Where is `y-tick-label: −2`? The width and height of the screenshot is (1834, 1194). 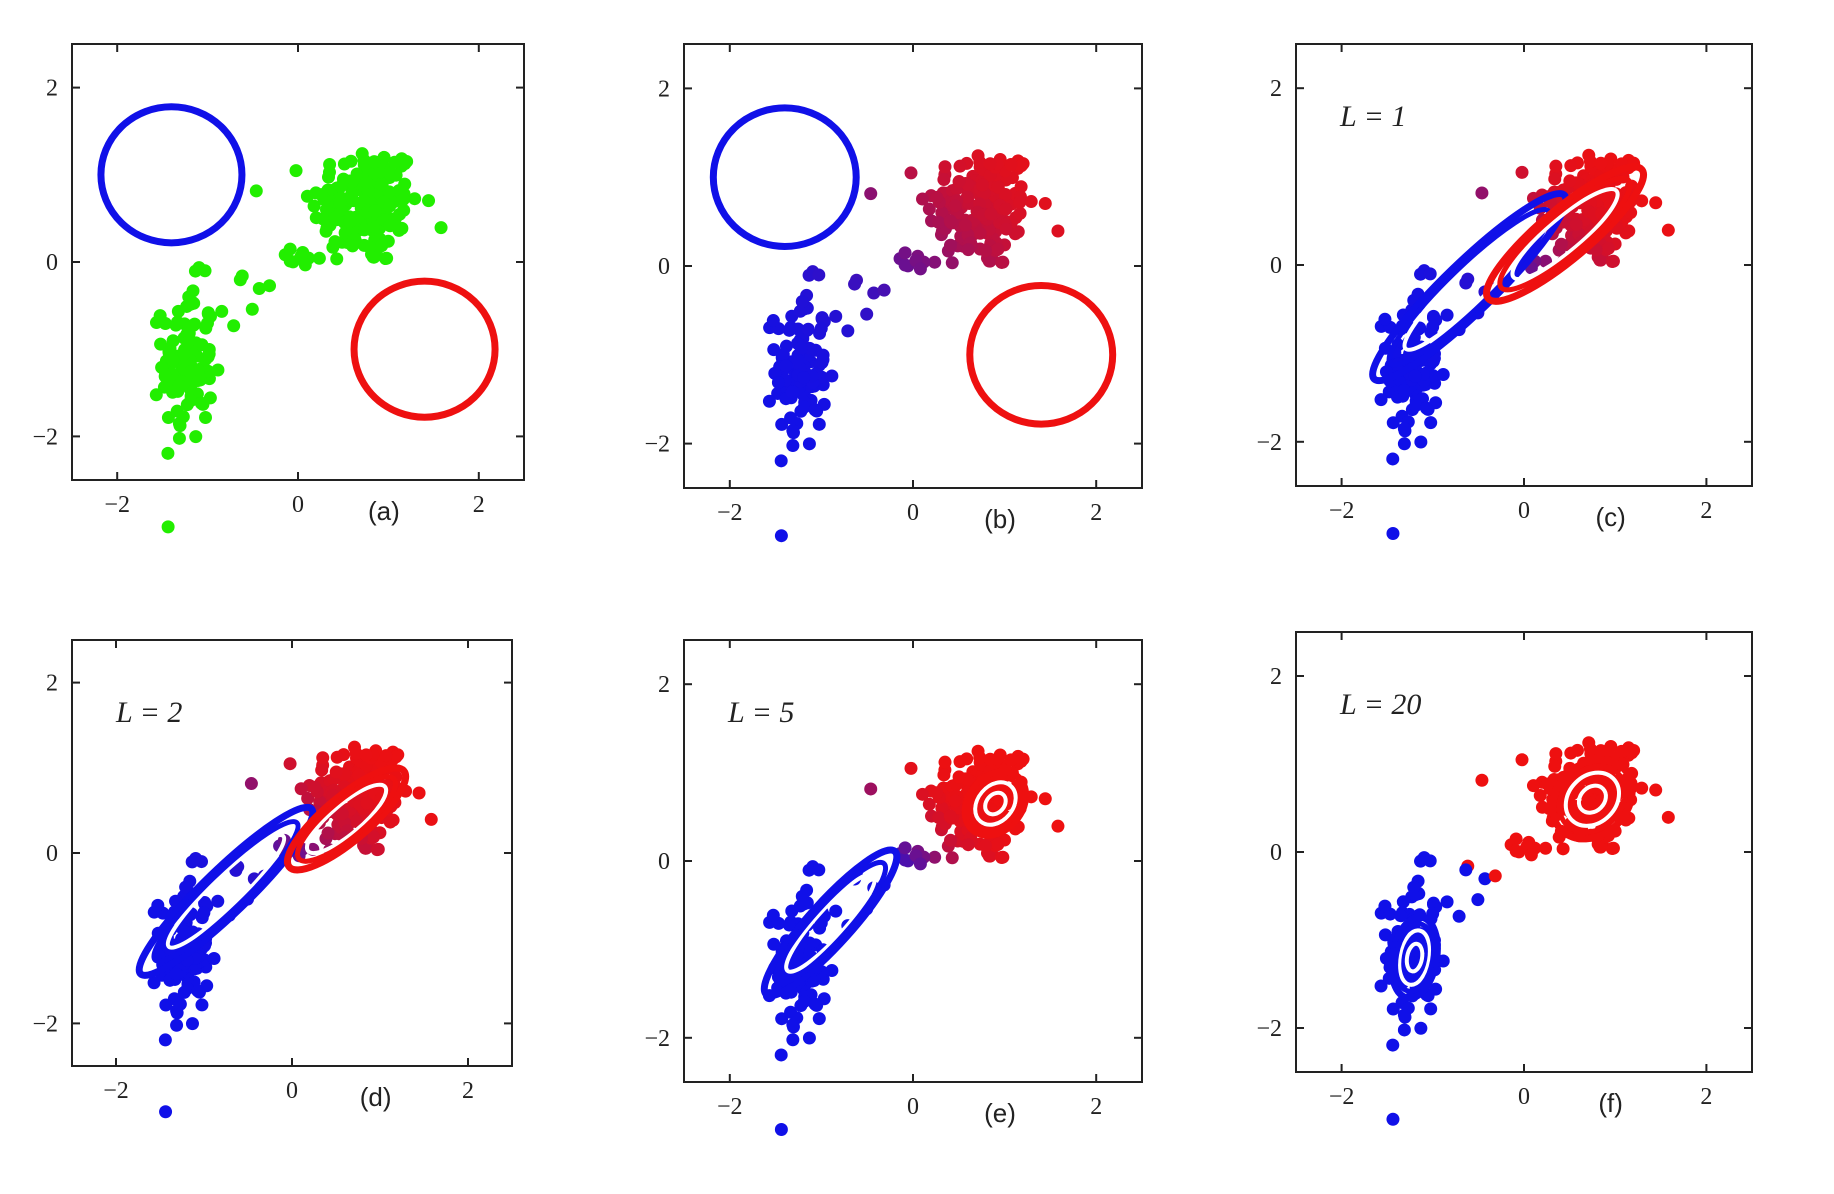
y-tick-label: −2 is located at coordinates (657, 1039).